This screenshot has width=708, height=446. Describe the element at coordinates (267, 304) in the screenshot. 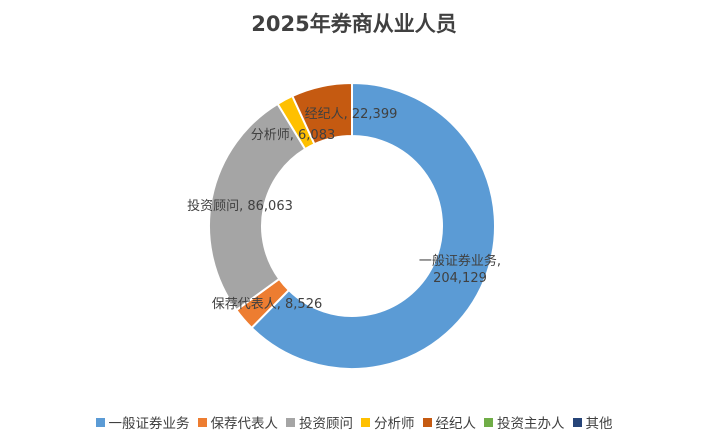

I see `slice-label-1: 保荐代表人, 8,526` at that location.